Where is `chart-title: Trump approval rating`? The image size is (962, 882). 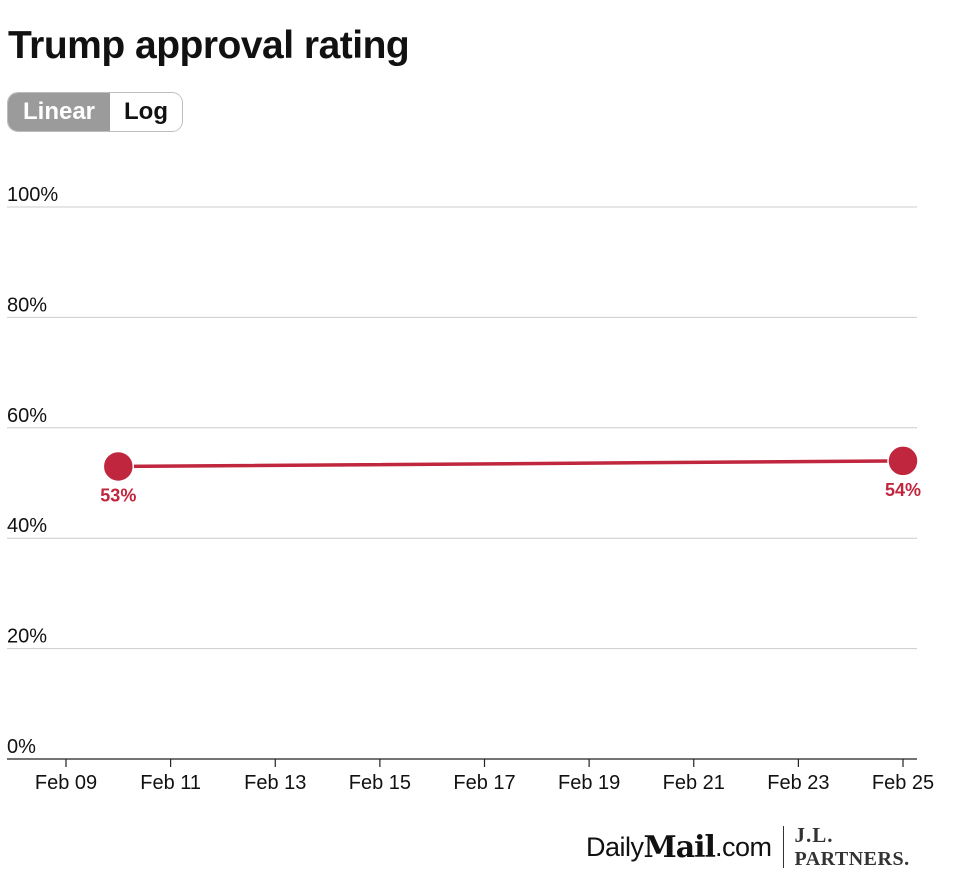
chart-title: Trump approval rating is located at coordinates (209, 45).